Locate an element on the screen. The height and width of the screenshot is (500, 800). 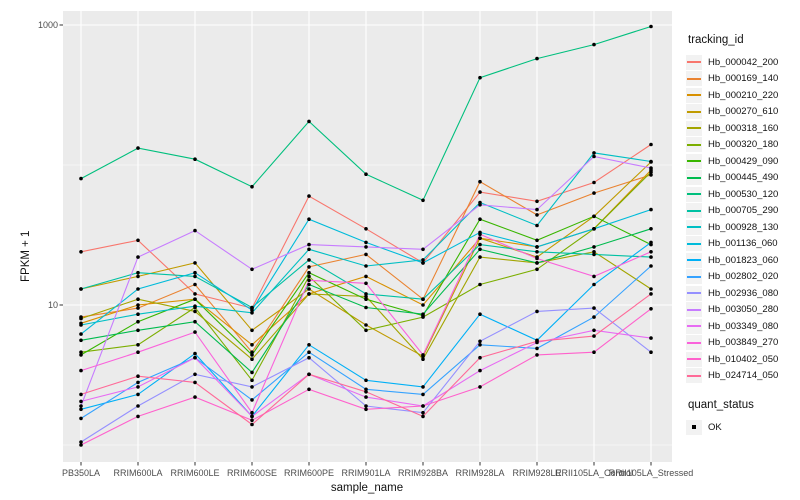
legend-item-label: Hb_000530_120 is located at coordinates (743, 194).